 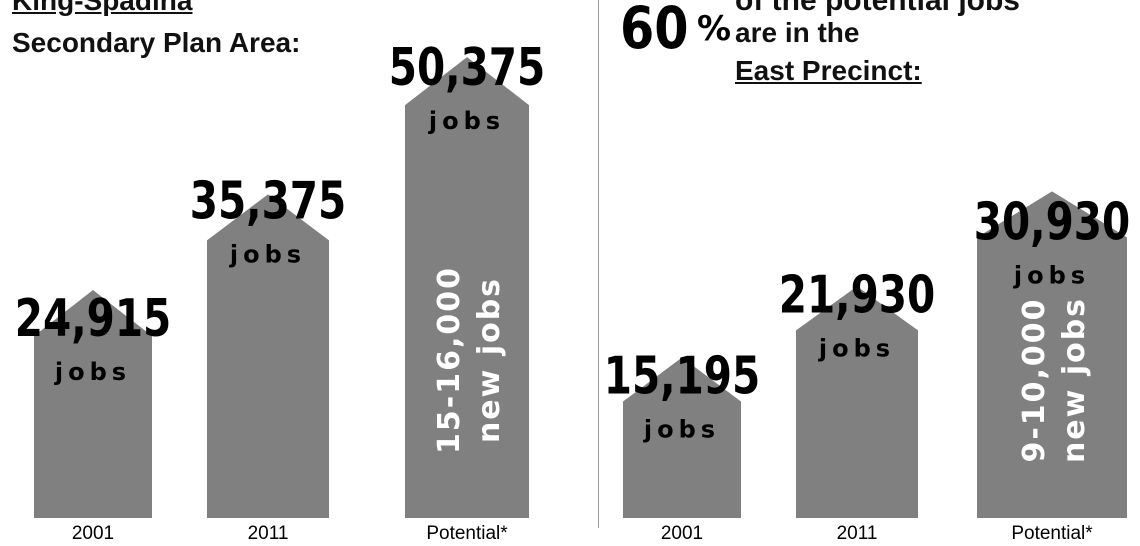 I want to click on data-label-left-2: 50,375, so click(x=467, y=67).